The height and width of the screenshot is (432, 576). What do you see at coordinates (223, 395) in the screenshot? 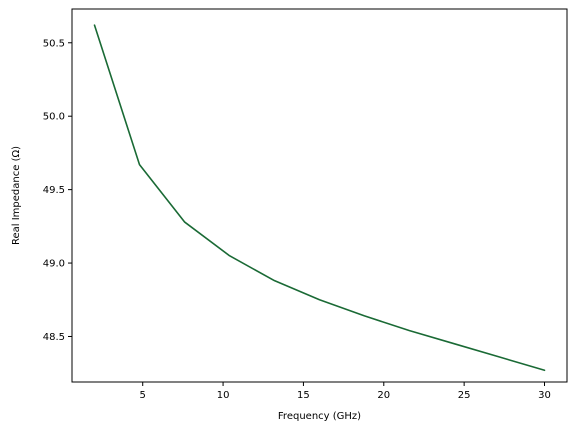
I see `x-tick-label: 10` at bounding box center [223, 395].